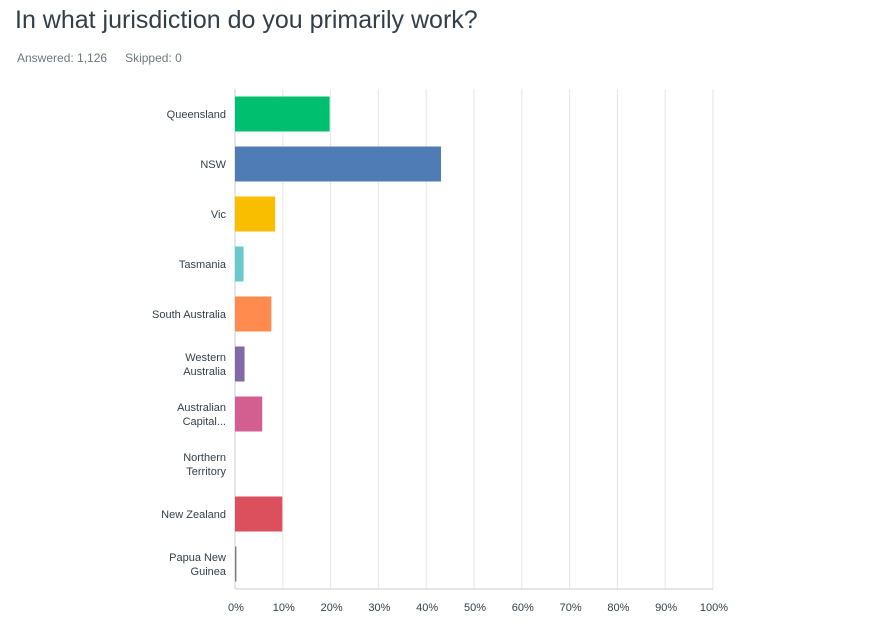  I want to click on category-label: Vic, so click(219, 215).